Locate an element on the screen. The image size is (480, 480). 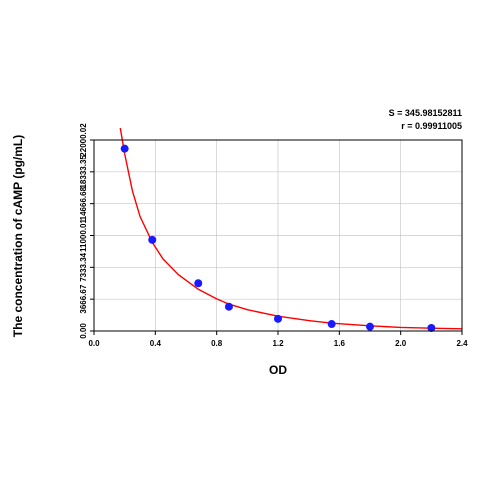
x-axis: 0.0 0.4 0.8 1.2 1.6 2.0 2.4 is located at coordinates (278, 339).